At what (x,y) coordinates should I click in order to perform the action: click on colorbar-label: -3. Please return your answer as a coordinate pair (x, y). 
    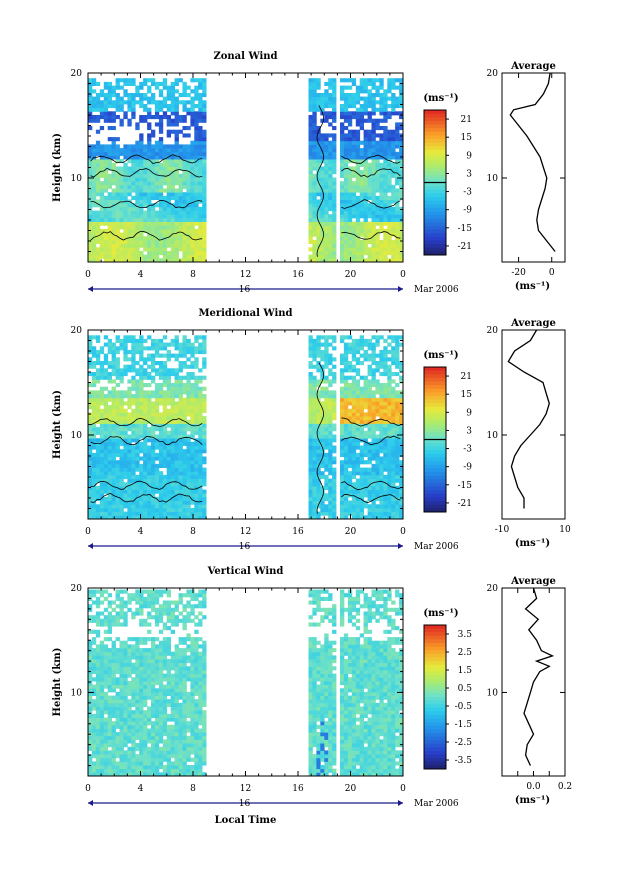
    Looking at the image, I should click on (467, 193).